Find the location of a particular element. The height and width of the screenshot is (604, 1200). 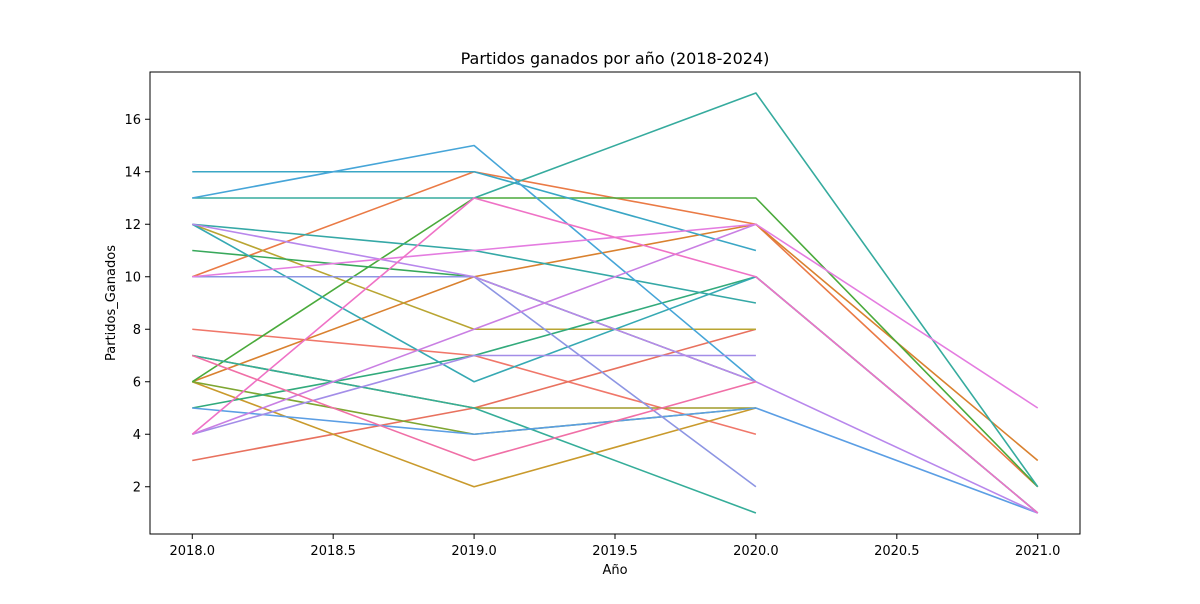

y-axis-label: Partidos_Ganados is located at coordinates (111, 303).